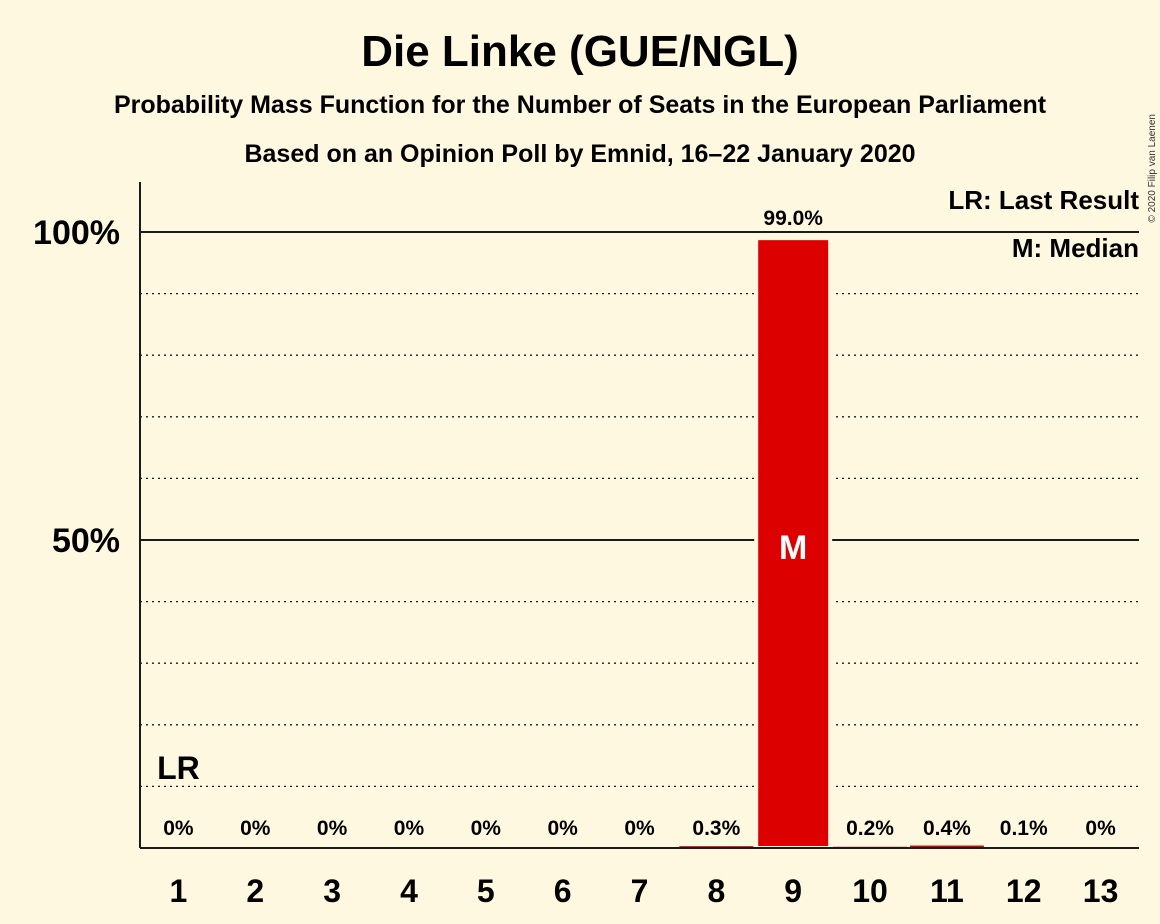 This screenshot has height=924, width=1160. Describe the element at coordinates (947, 891) in the screenshot. I see `x-tick-label: 11` at that location.